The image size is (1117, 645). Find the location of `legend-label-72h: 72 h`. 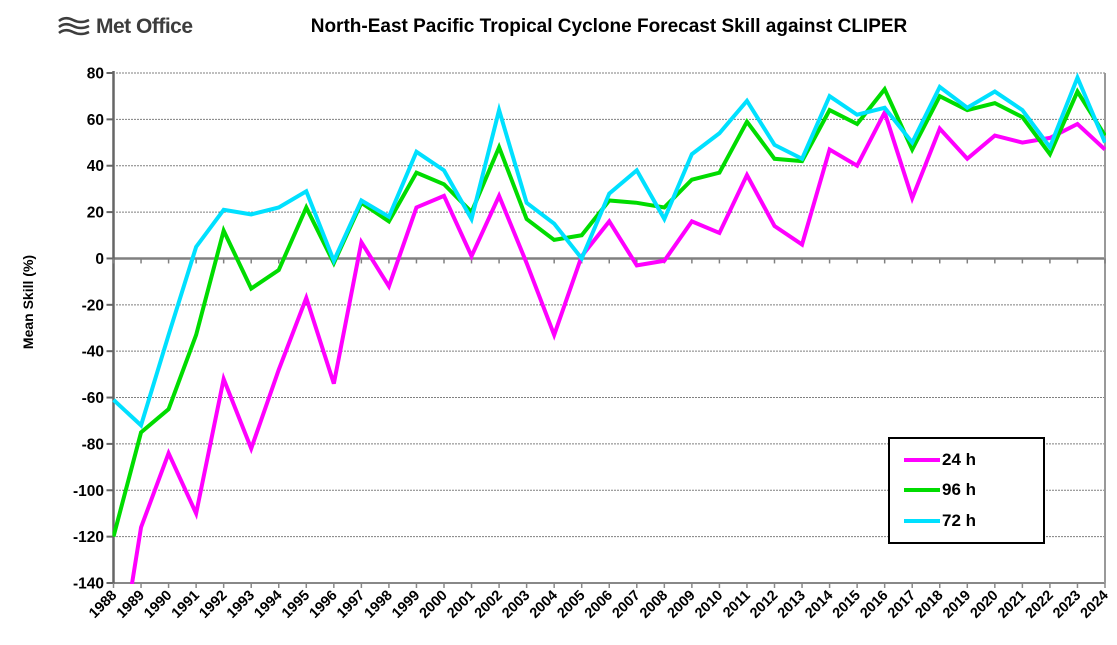

legend-label-72h: 72 h is located at coordinates (959, 520).